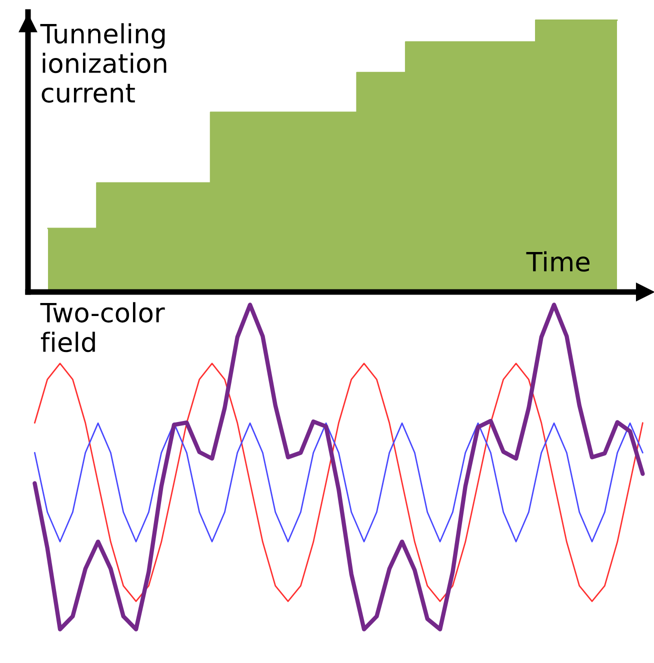 The width and height of the screenshot is (654, 663). Describe the element at coordinates (102, 327) in the screenshot. I see `y-axis-title: Two-color field` at that location.